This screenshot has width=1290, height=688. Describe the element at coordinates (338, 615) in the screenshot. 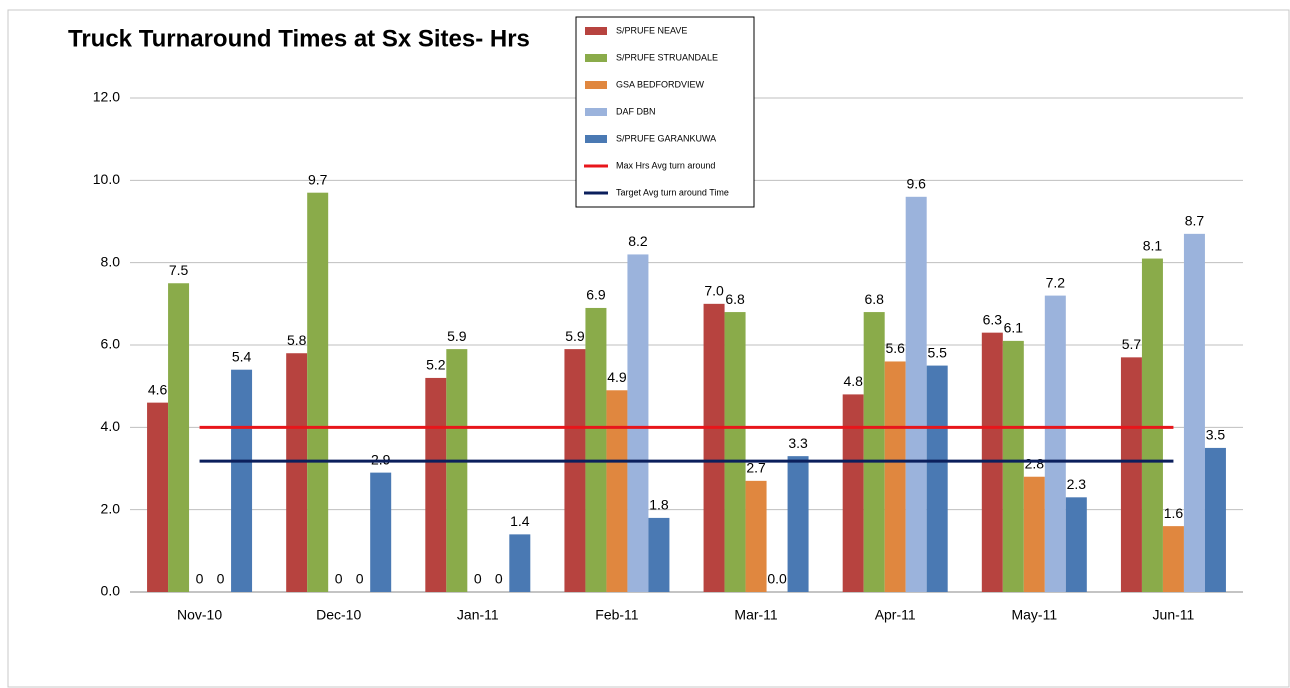

I see `x-tick-label: Dec-10` at that location.